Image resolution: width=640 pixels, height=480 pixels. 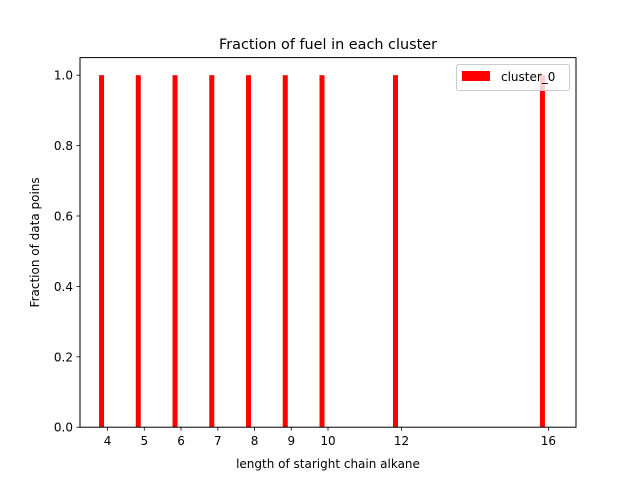 What do you see at coordinates (548, 441) in the screenshot?
I see `x-tick-label: 16` at bounding box center [548, 441].